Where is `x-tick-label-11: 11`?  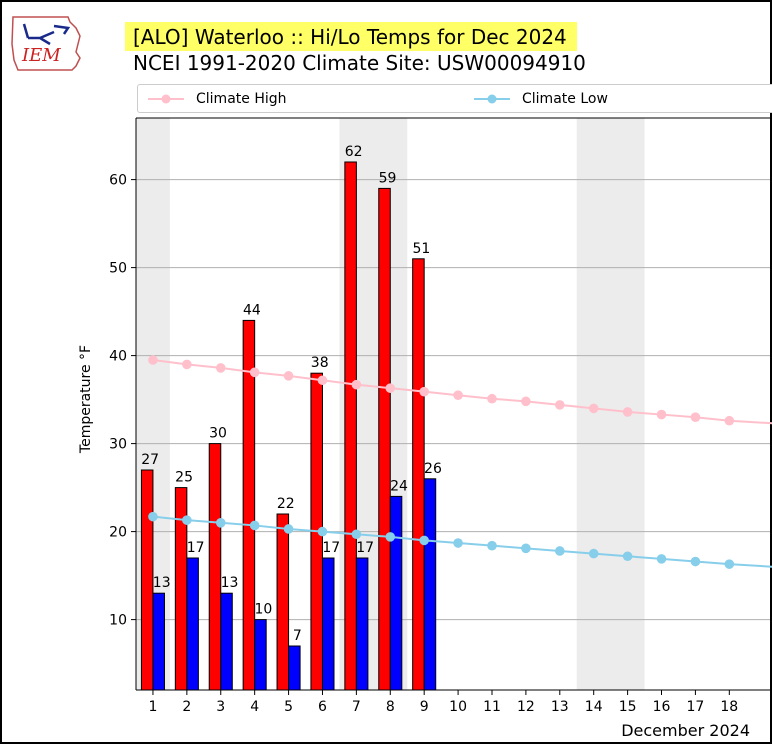
x-tick-label-11: 11 is located at coordinates (492, 707).